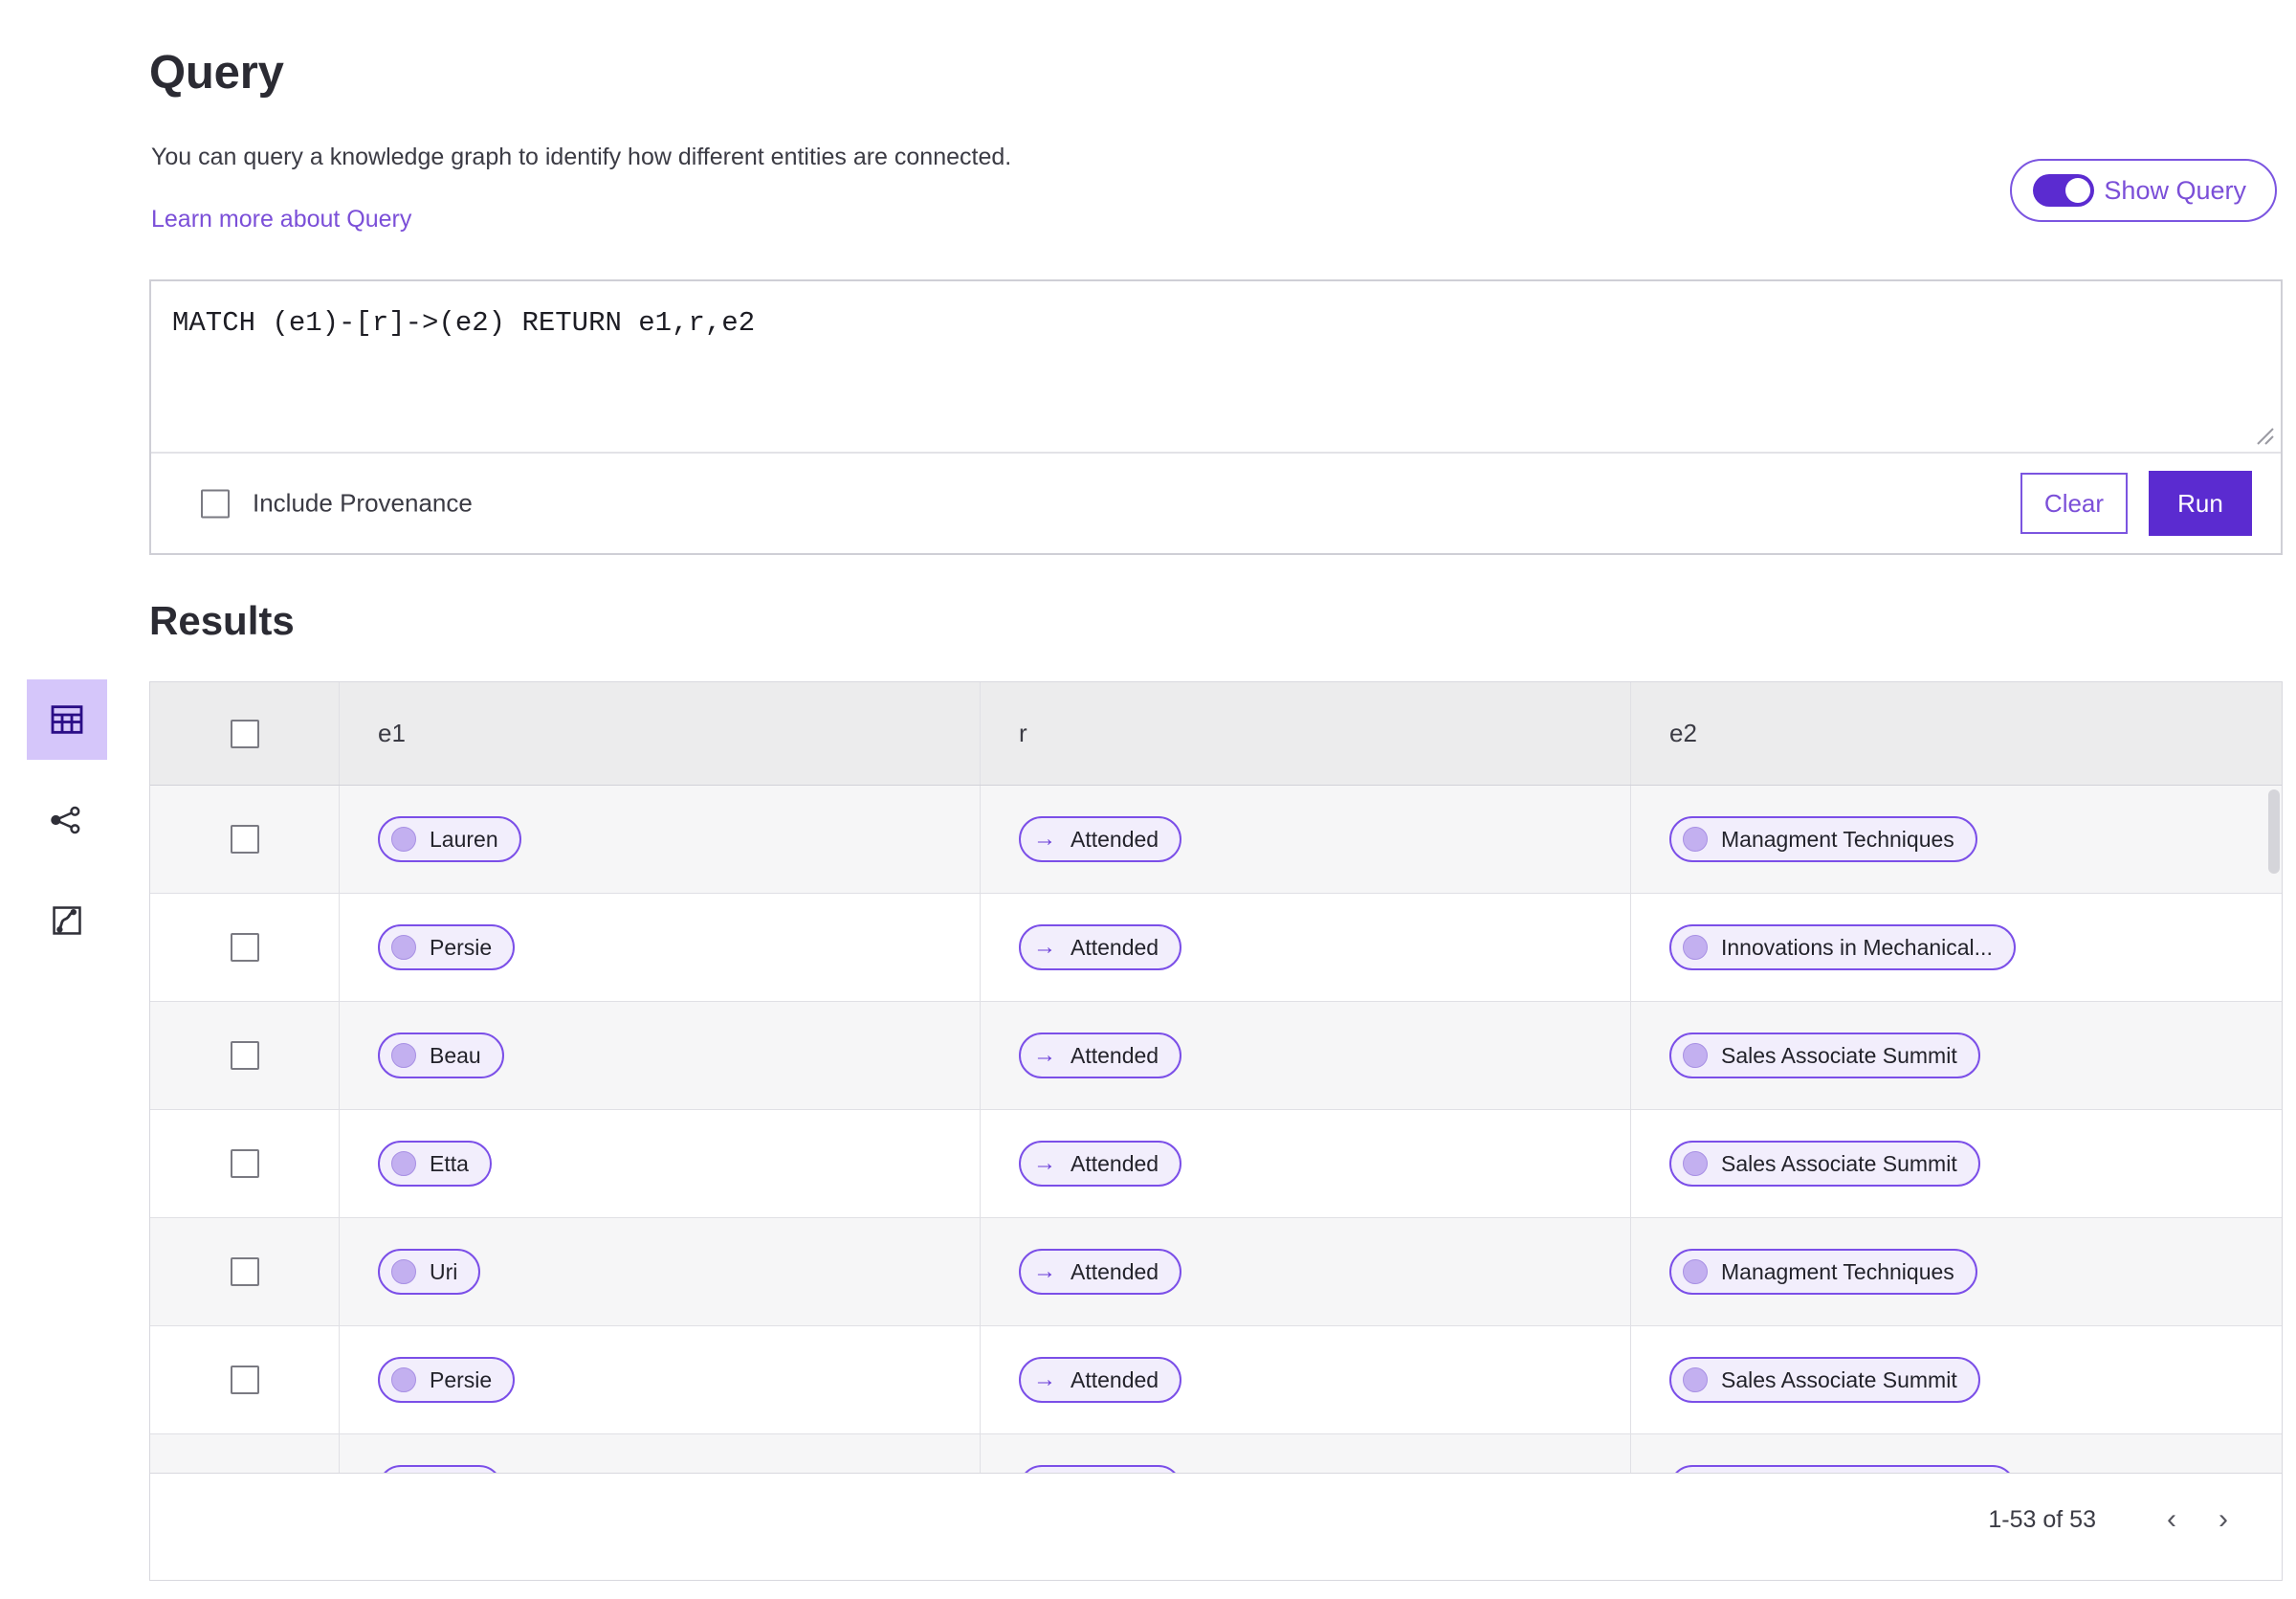 The image size is (2296, 1599). What do you see at coordinates (1206, 362) in the screenshot?
I see `query-input` at bounding box center [1206, 362].